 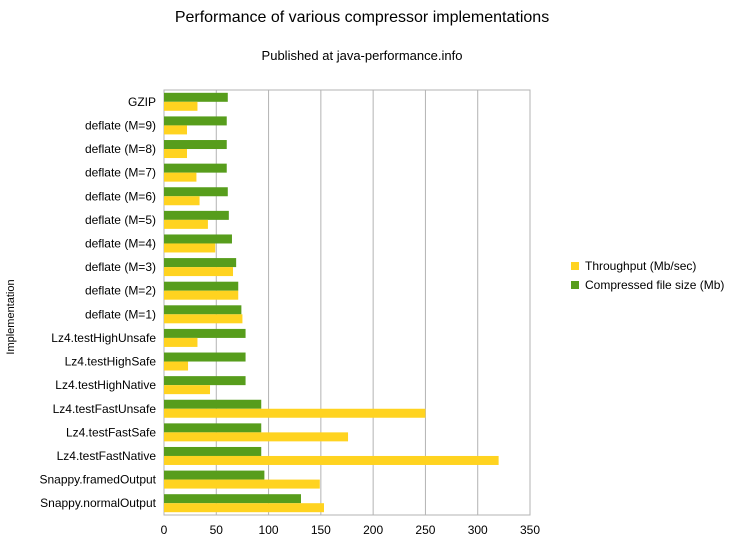 I want to click on chart-subtitle: Published at java-performance.info, so click(x=362, y=55).